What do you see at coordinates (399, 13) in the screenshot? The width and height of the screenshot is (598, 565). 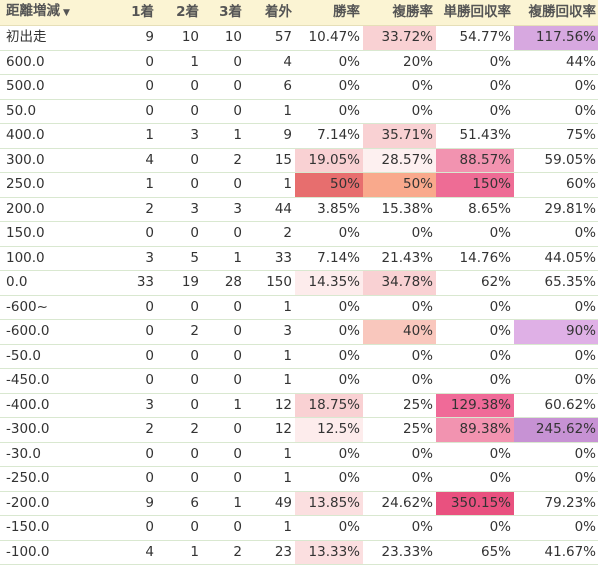 I see `column-header-place-rate: 複勝率` at bounding box center [399, 13].